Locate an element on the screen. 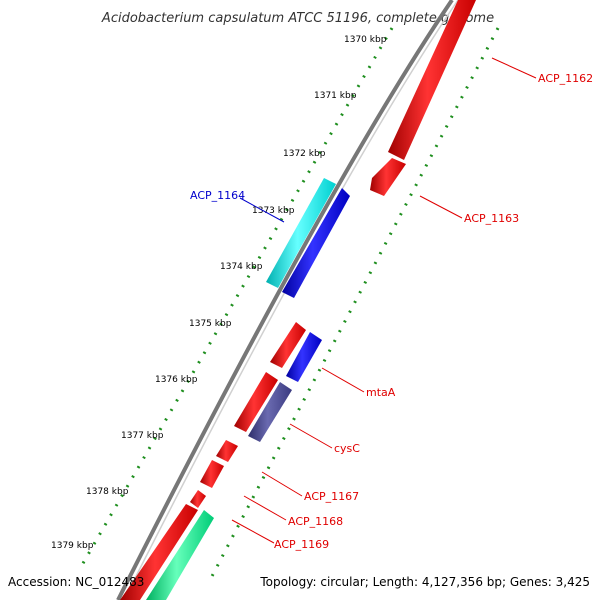  tick-label: 1371 kbp is located at coordinates (335, 96).